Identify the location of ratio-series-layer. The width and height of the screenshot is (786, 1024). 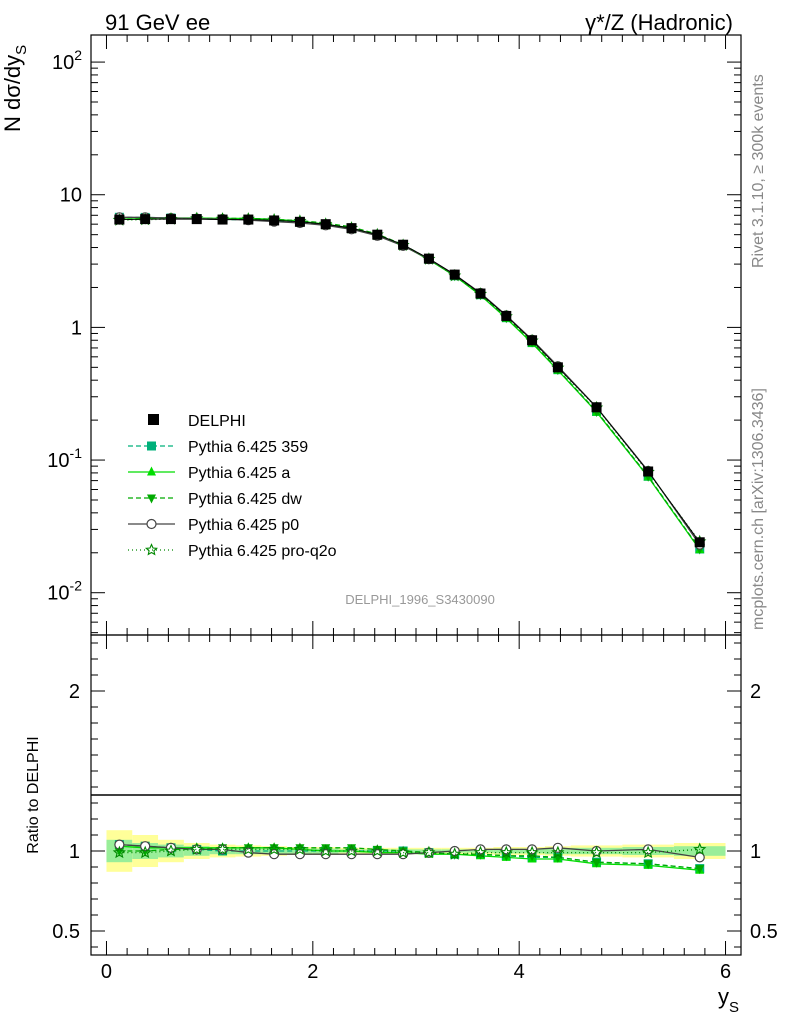
(409, 857).